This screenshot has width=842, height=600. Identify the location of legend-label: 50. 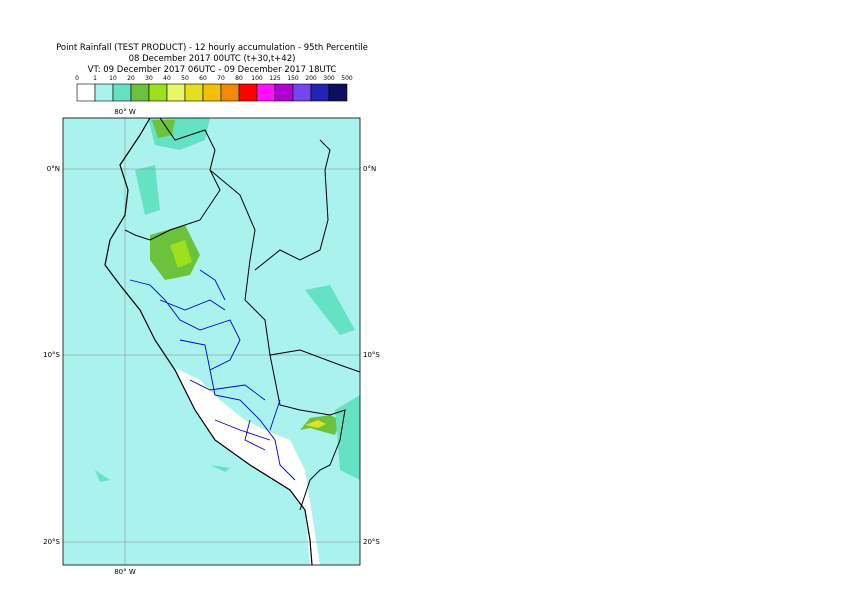
(185, 78).